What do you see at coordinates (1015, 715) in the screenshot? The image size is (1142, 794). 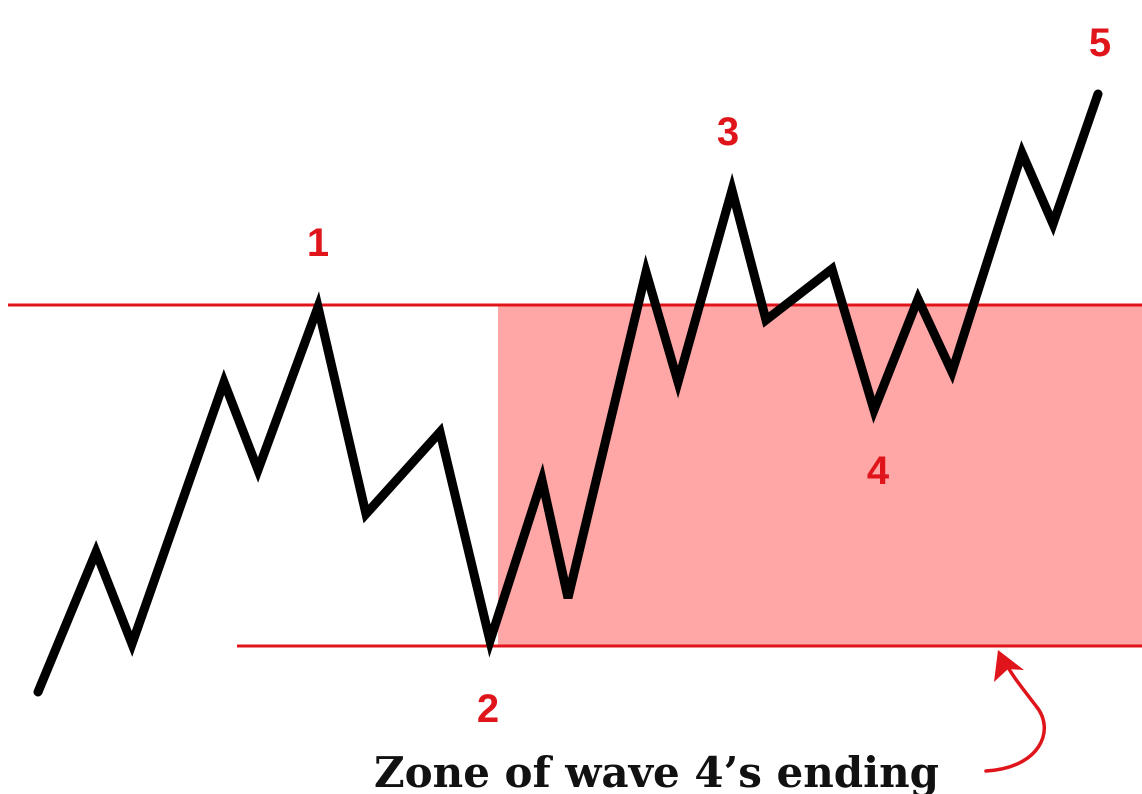 I see `curved-arrow-icon` at bounding box center [1015, 715].